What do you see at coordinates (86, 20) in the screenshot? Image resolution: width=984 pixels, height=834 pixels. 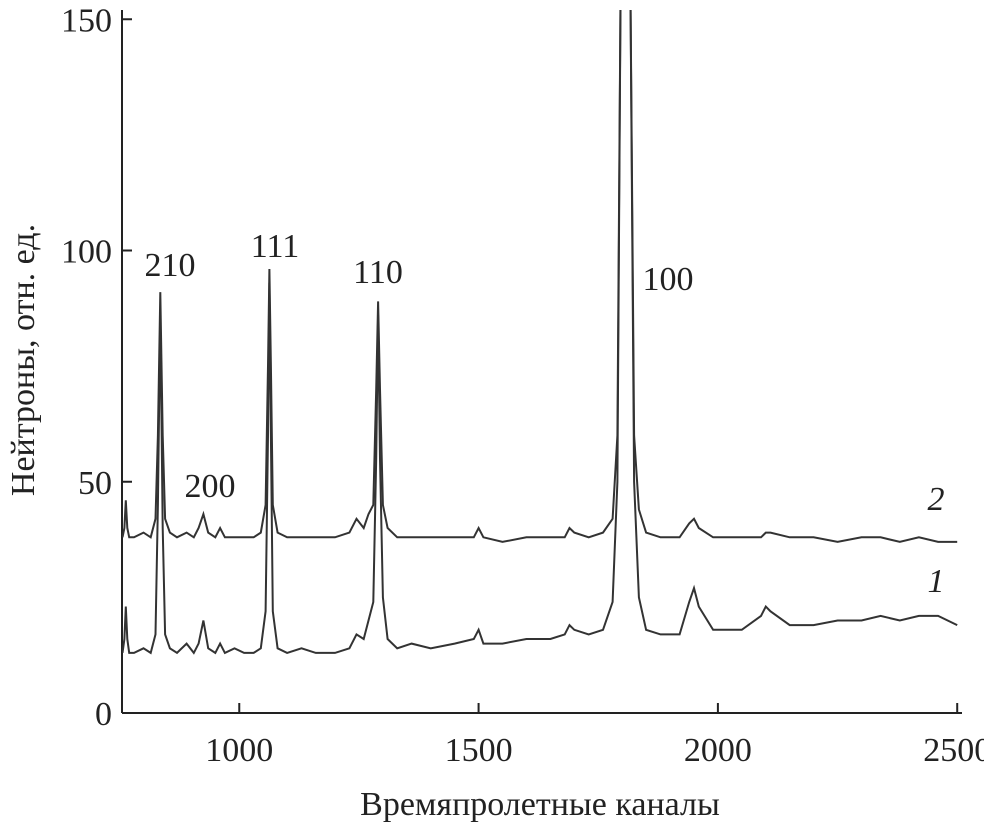 I see `y-tick-label: 150` at bounding box center [86, 20].